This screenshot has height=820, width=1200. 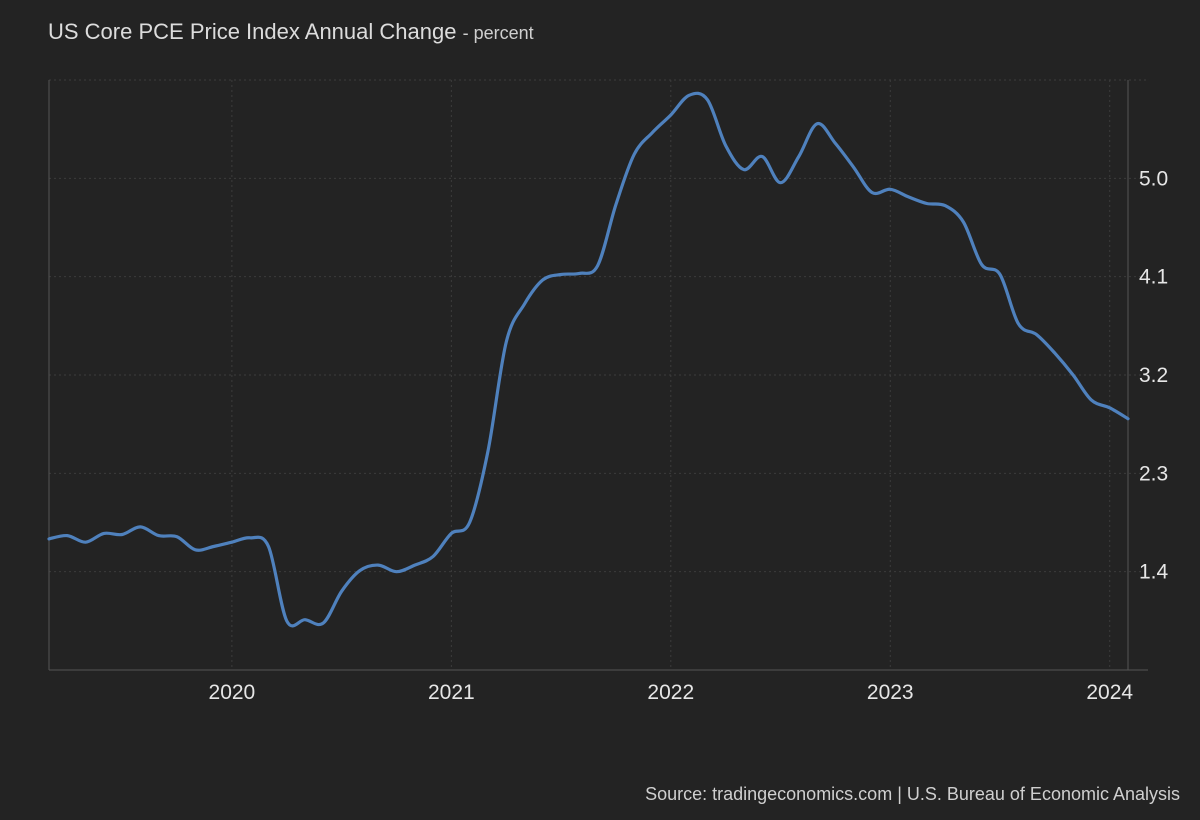 I want to click on x-axis-ticks: 2020 2021 2022 2023 2024, so click(x=671, y=692).